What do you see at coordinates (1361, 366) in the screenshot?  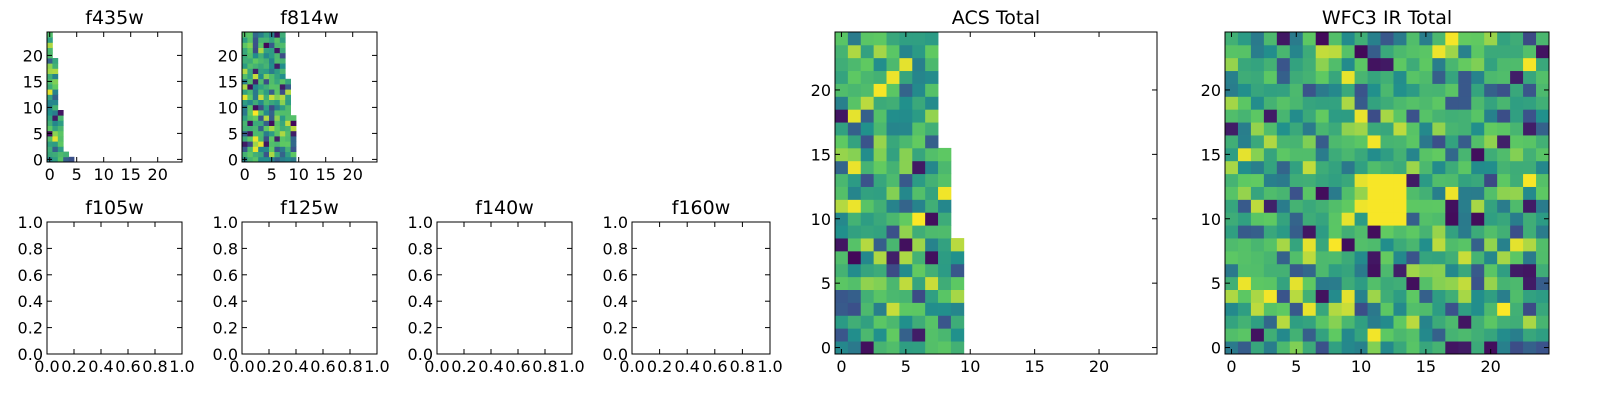 I see `x-tick-label: 10` at bounding box center [1361, 366].